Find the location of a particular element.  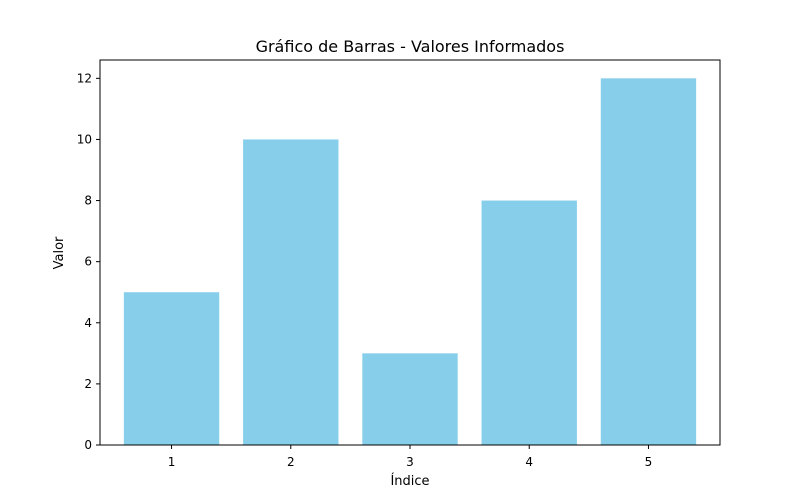

x-tick-label-3: 3 is located at coordinates (410, 462).